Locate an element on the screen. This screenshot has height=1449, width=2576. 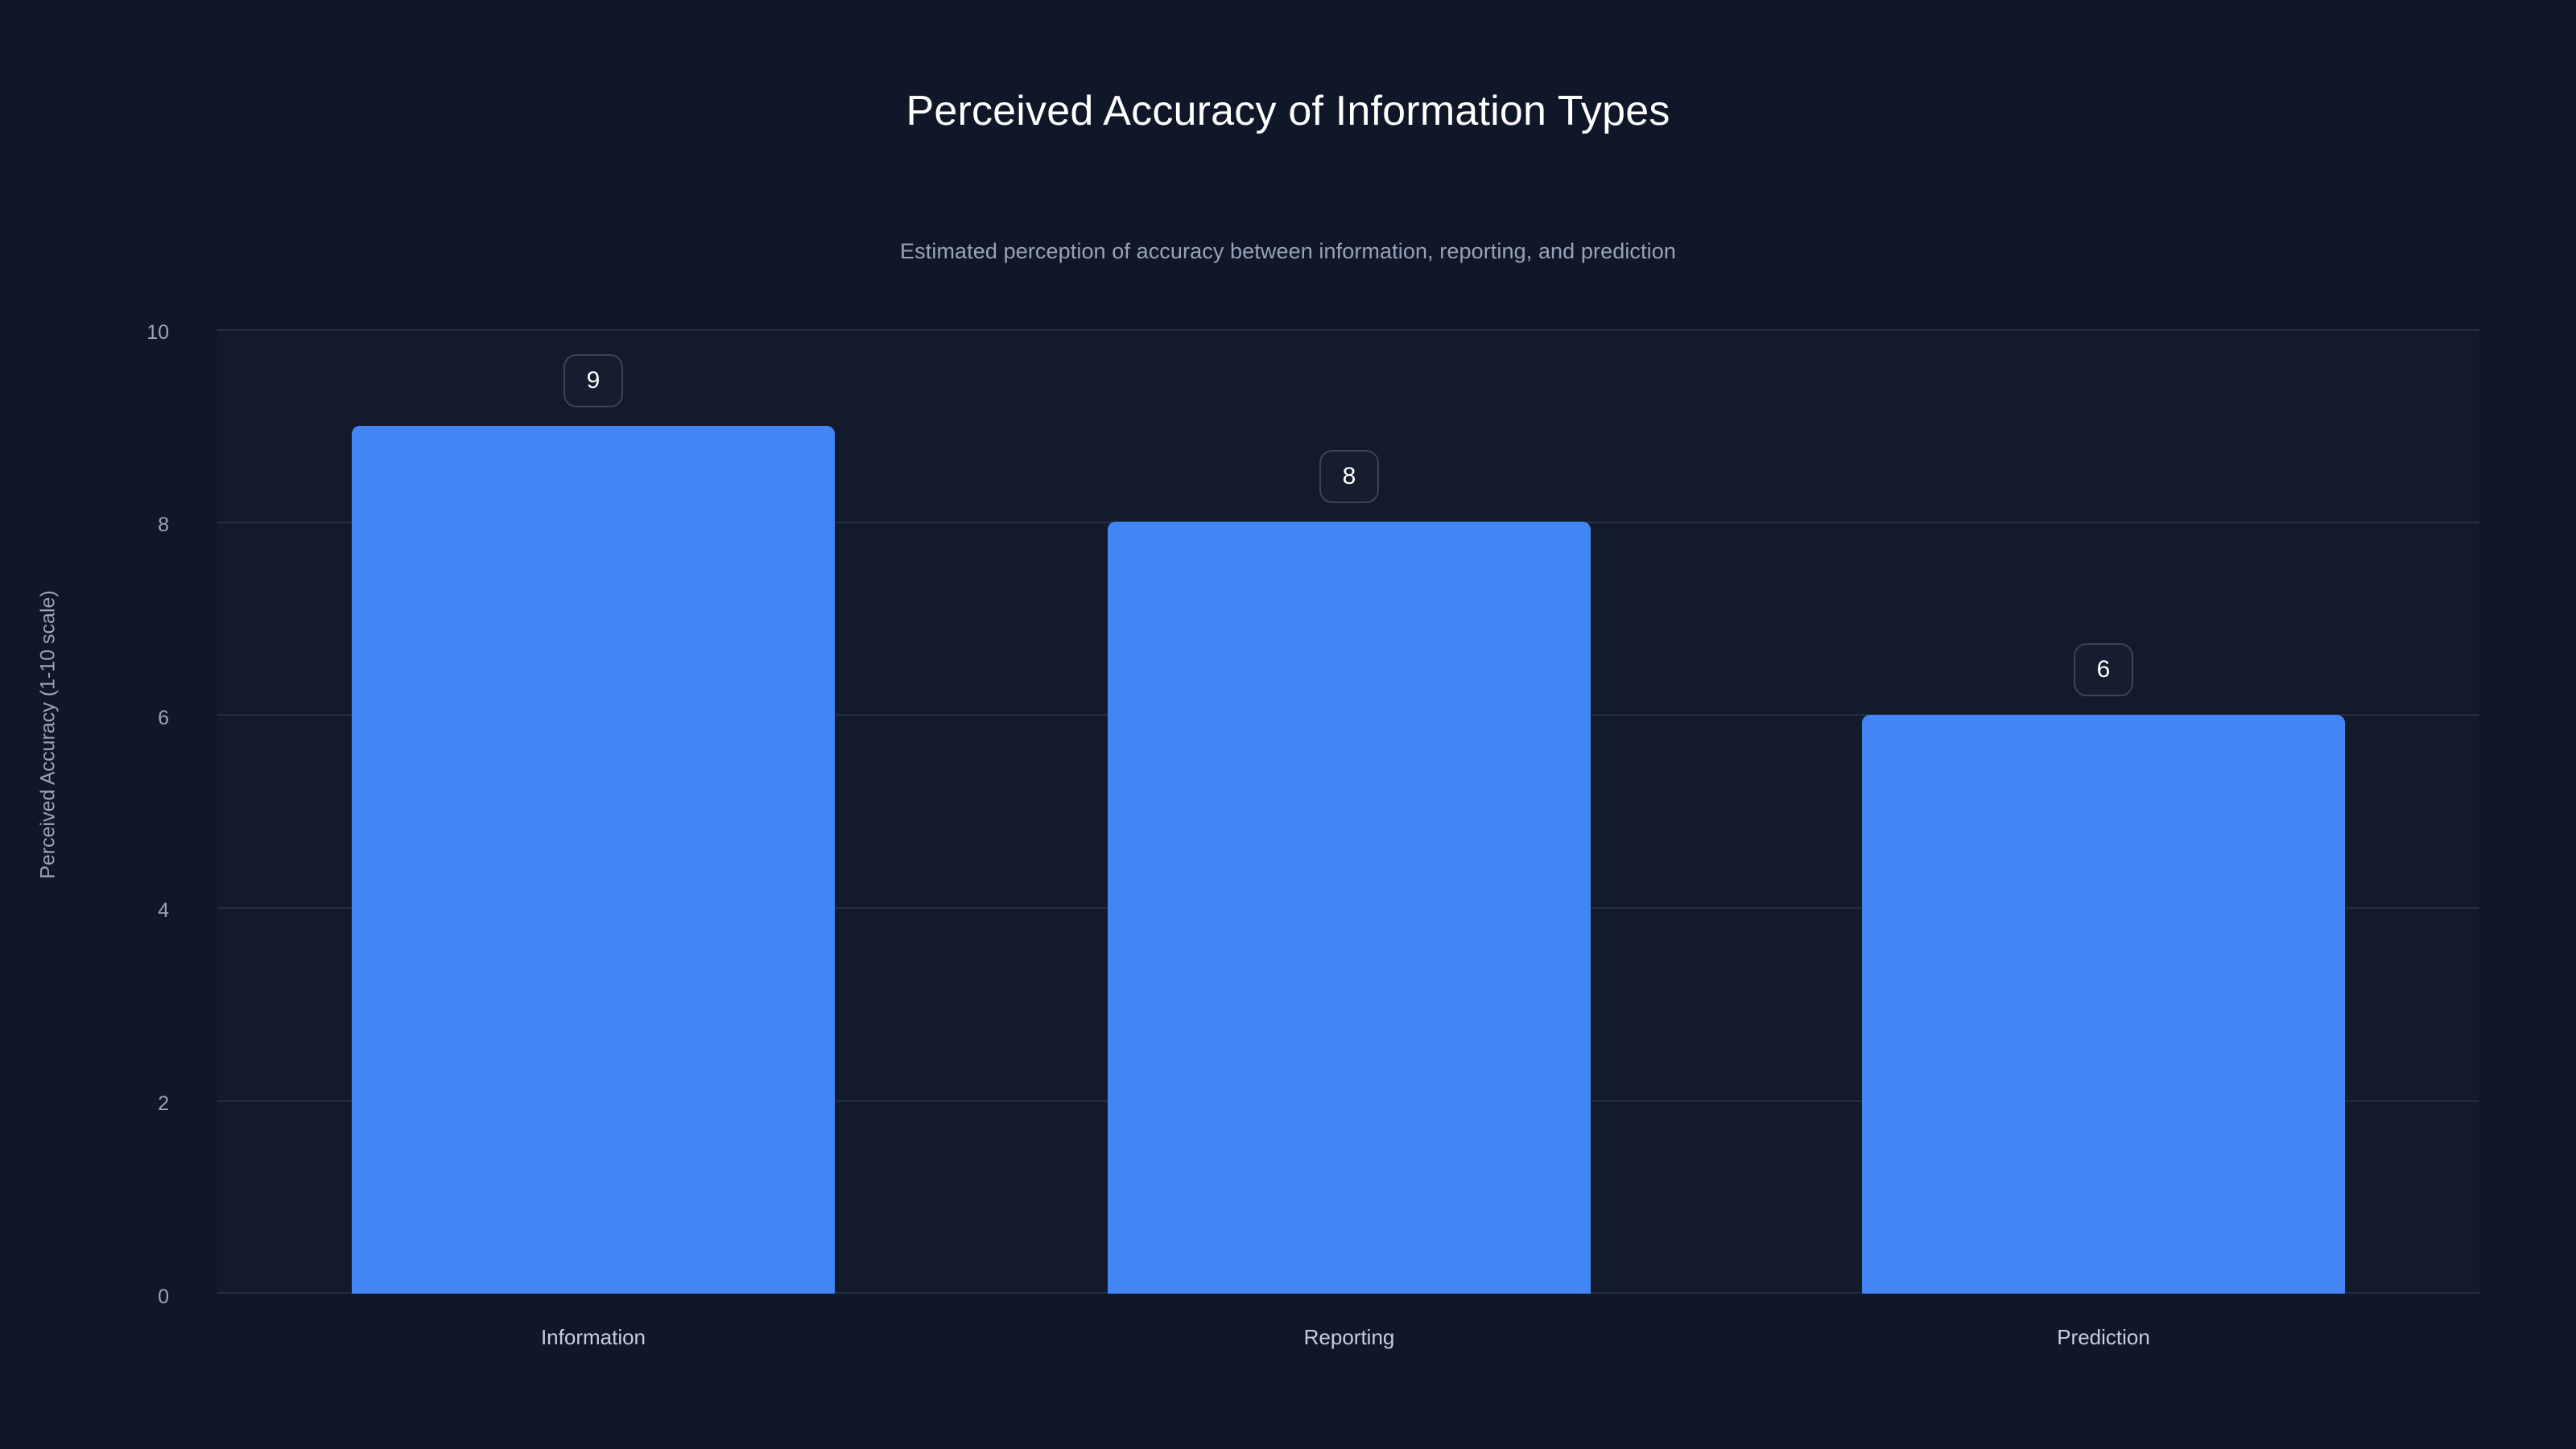
bar-prediction is located at coordinates (2103, 1005).